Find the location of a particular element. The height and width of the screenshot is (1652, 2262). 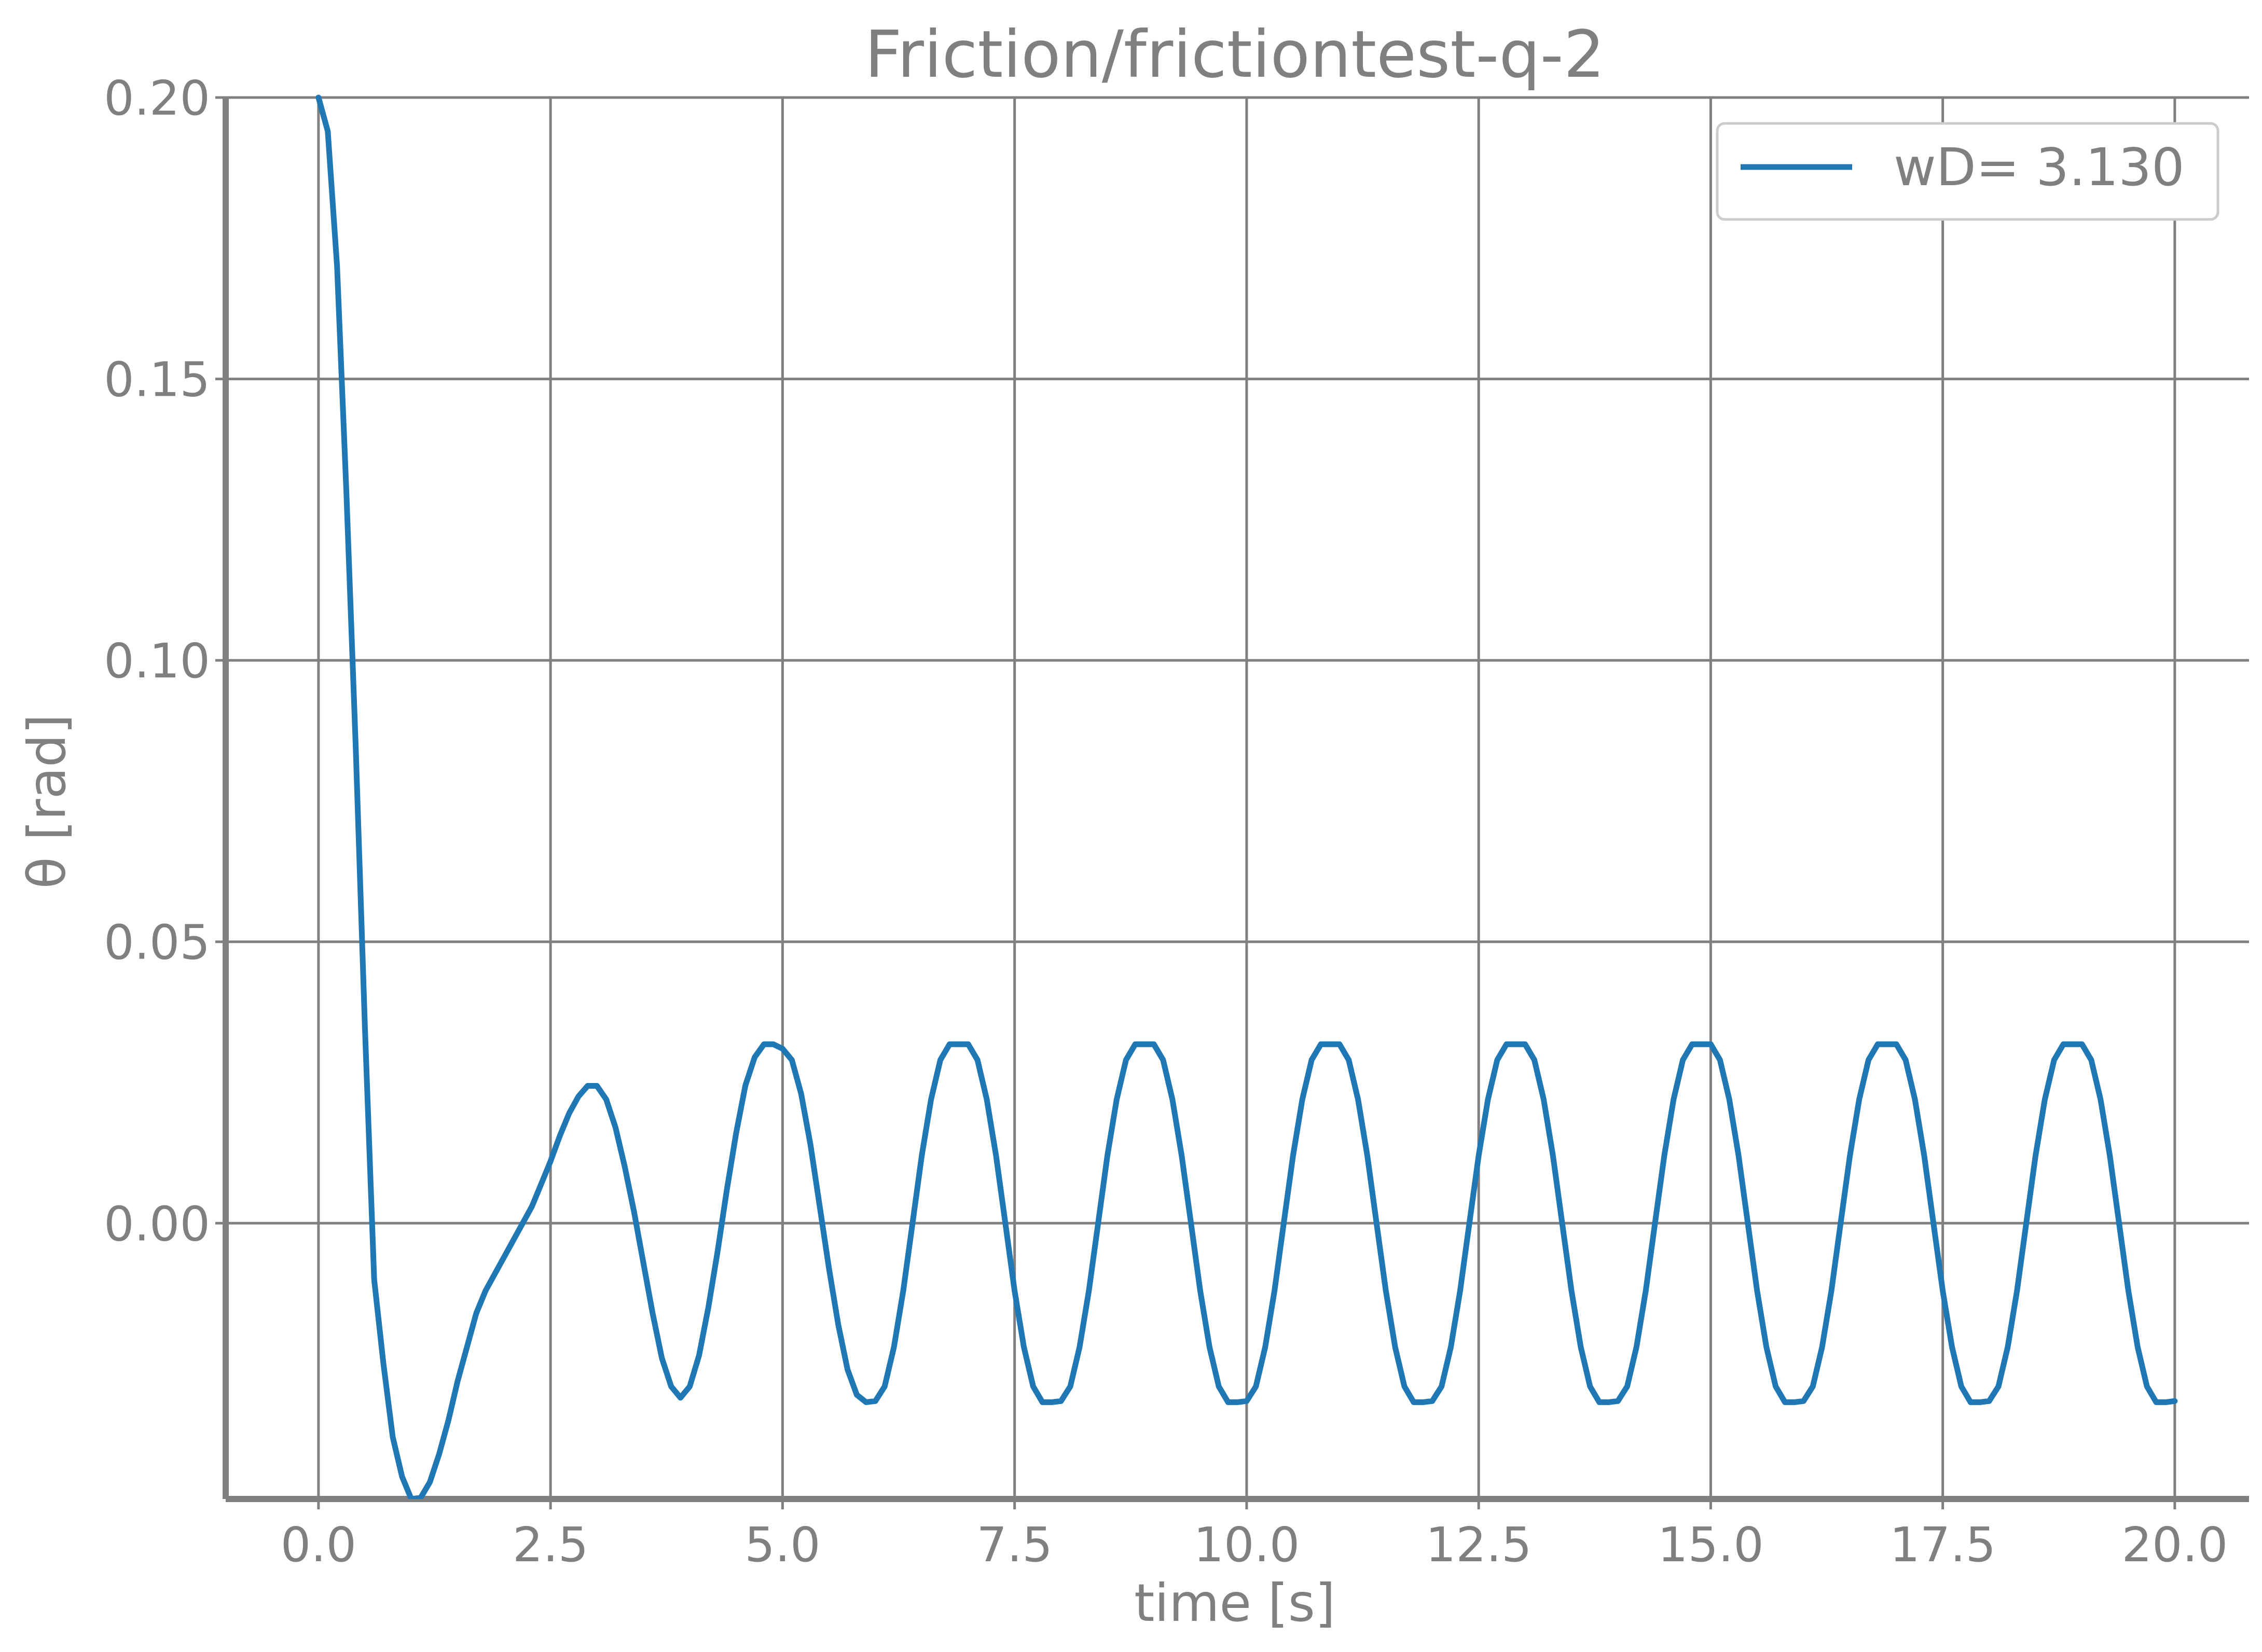

legend-label: wD= 3.130 is located at coordinates (2039, 167).